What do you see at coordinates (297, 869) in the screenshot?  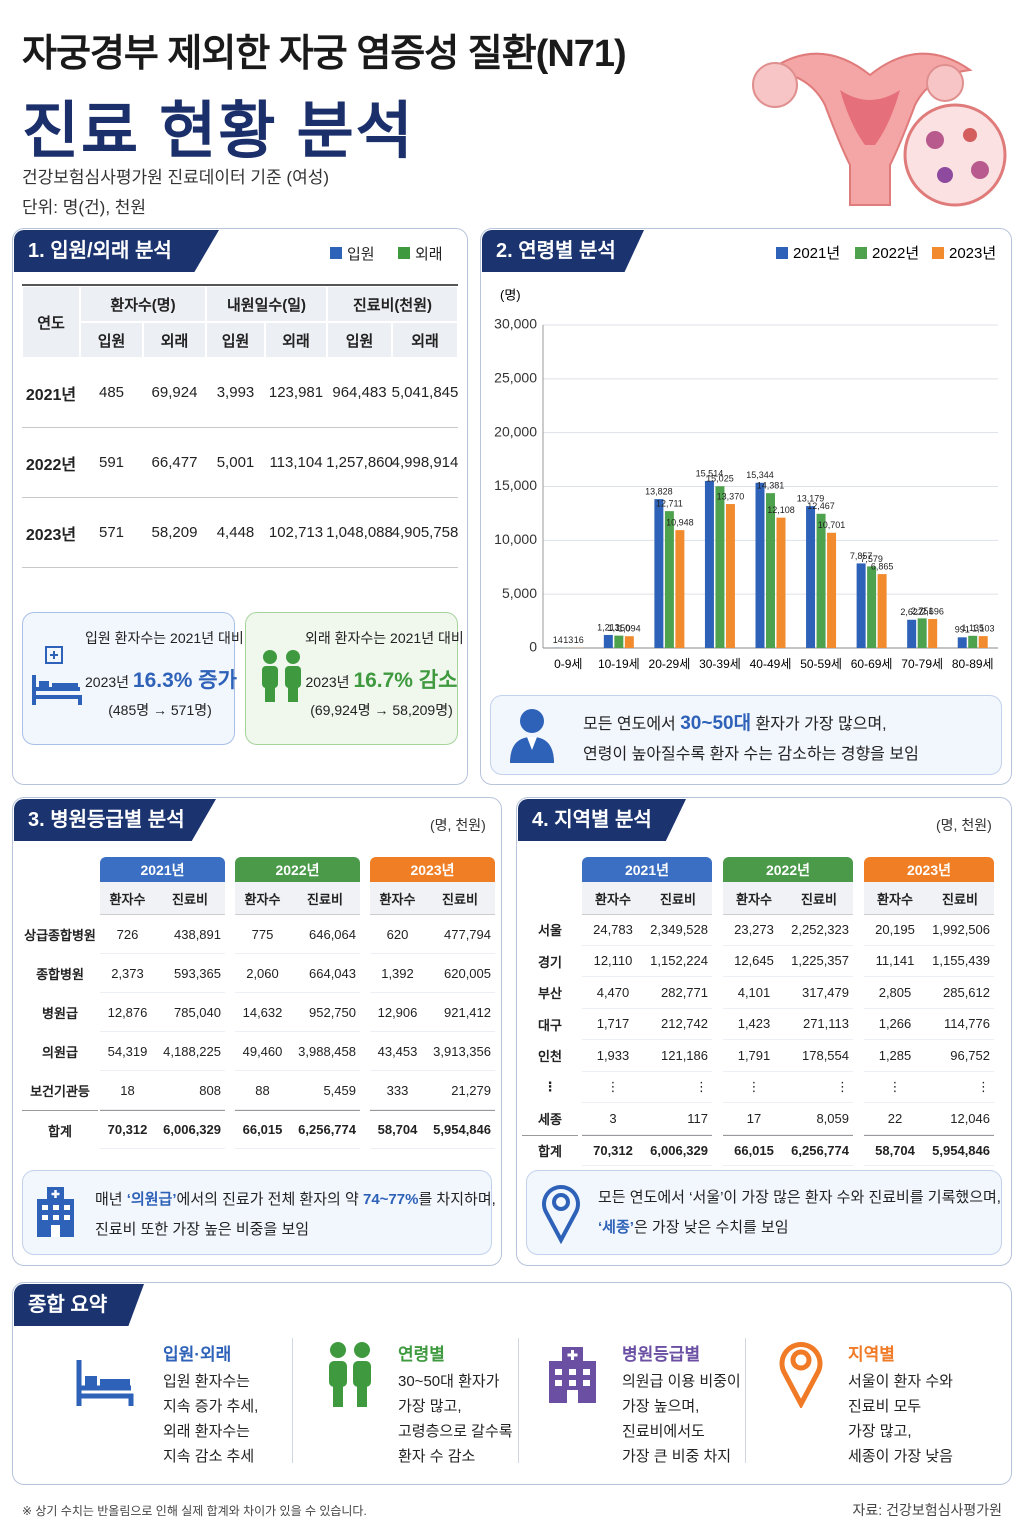 I see `year-tab: 2022년` at bounding box center [297, 869].